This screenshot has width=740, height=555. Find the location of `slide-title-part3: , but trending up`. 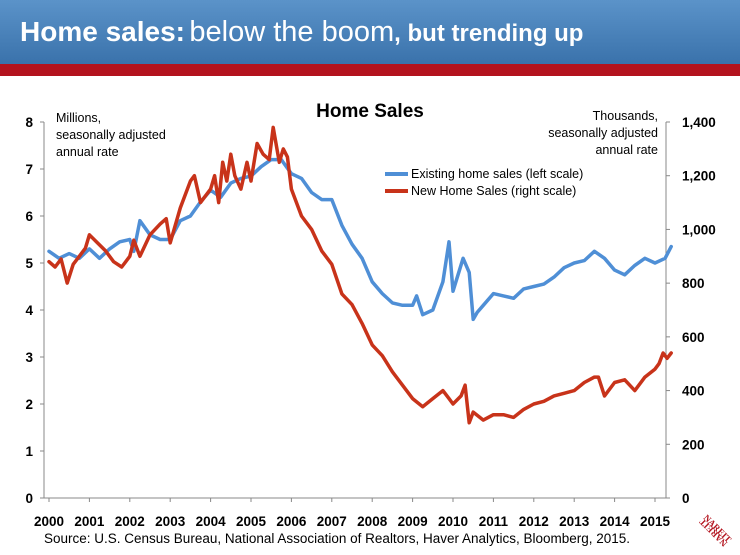

slide-title-part3: , but trending up is located at coordinates (489, 33).